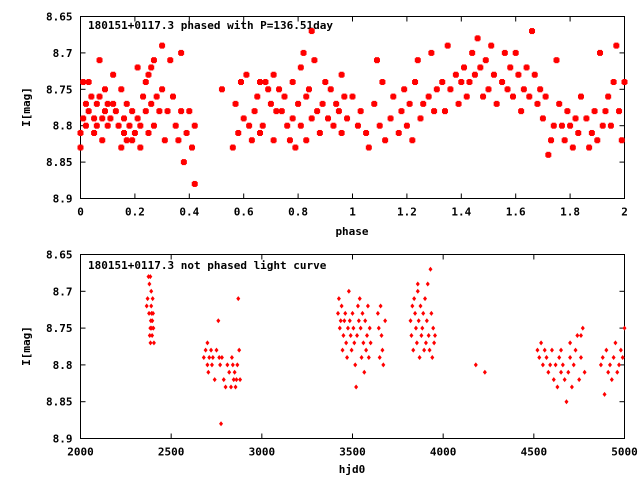 The width and height of the screenshot is (640, 485). I want to click on x-tick-label: 0.2, so click(135, 212).